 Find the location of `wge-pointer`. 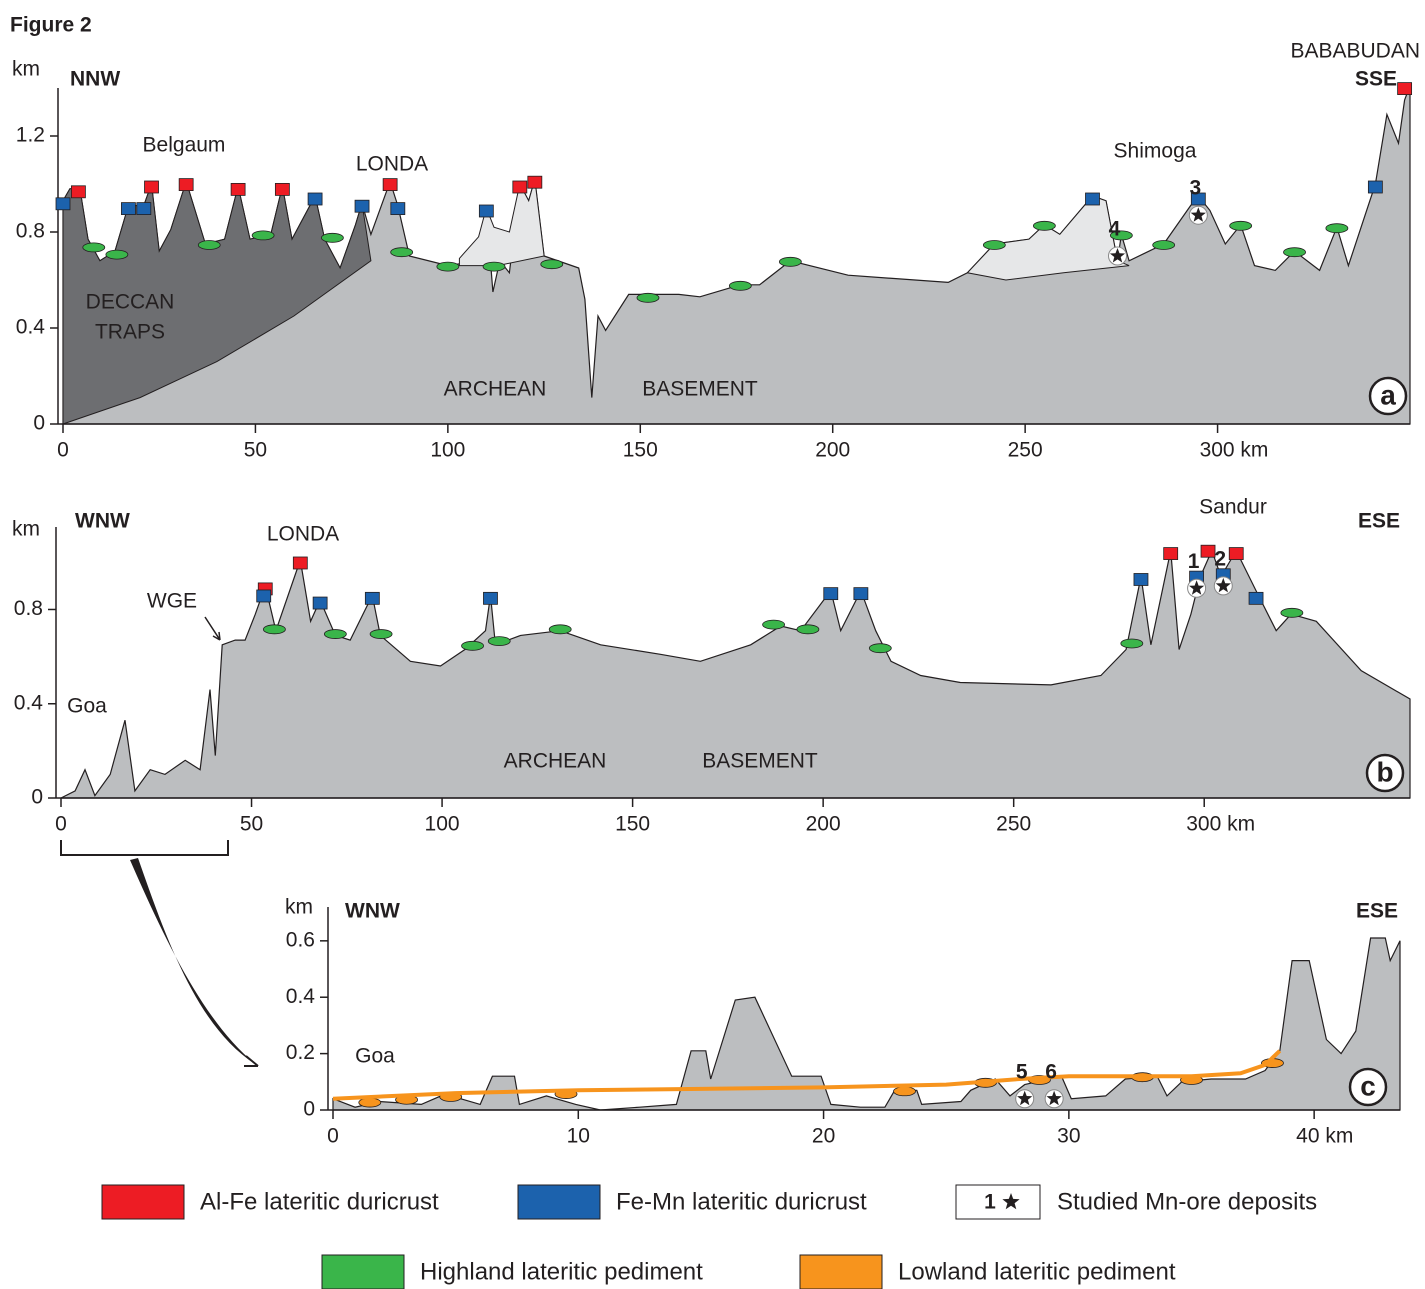

wge-pointer is located at coordinates (212, 628).